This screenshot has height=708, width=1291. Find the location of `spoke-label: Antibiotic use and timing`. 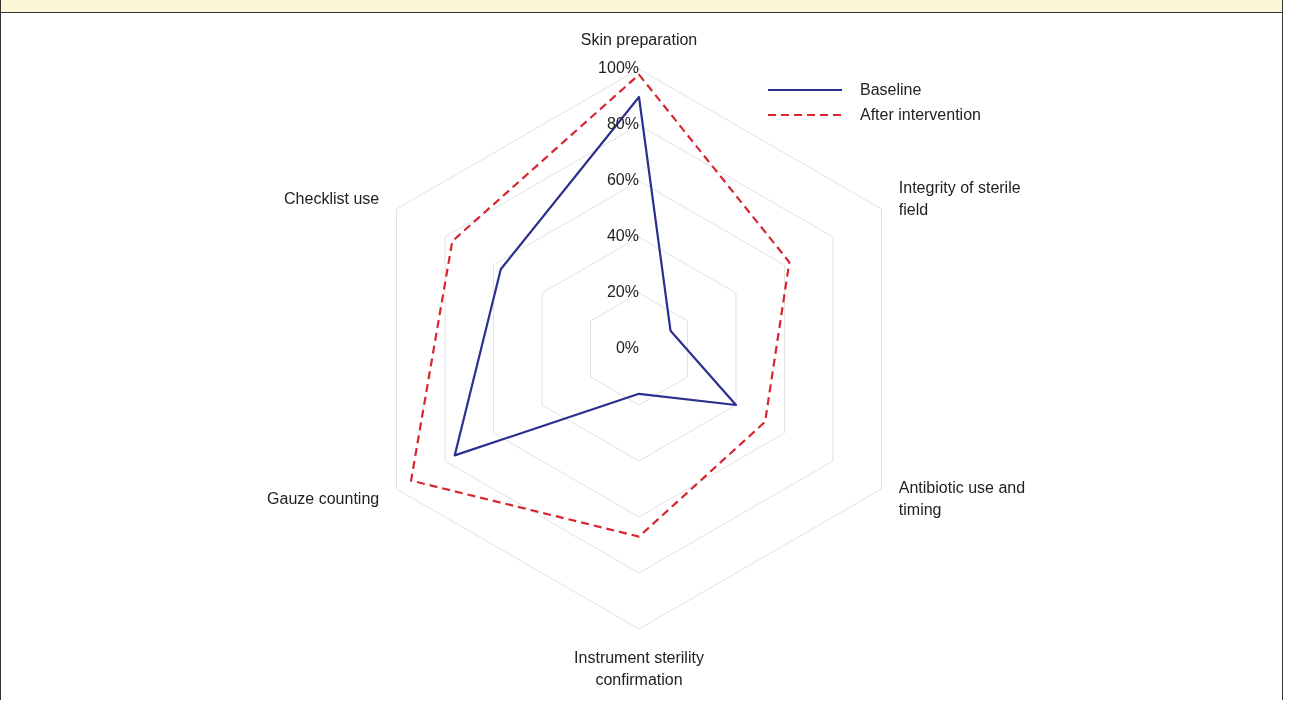

spoke-label: Antibiotic use and timing is located at coordinates (962, 498).